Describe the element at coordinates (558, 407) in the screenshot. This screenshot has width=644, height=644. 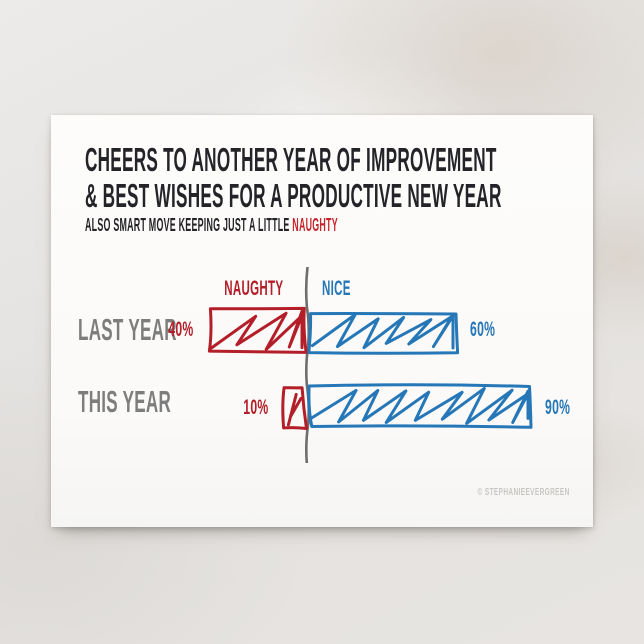
I see `nice-value-label: 90%` at that location.